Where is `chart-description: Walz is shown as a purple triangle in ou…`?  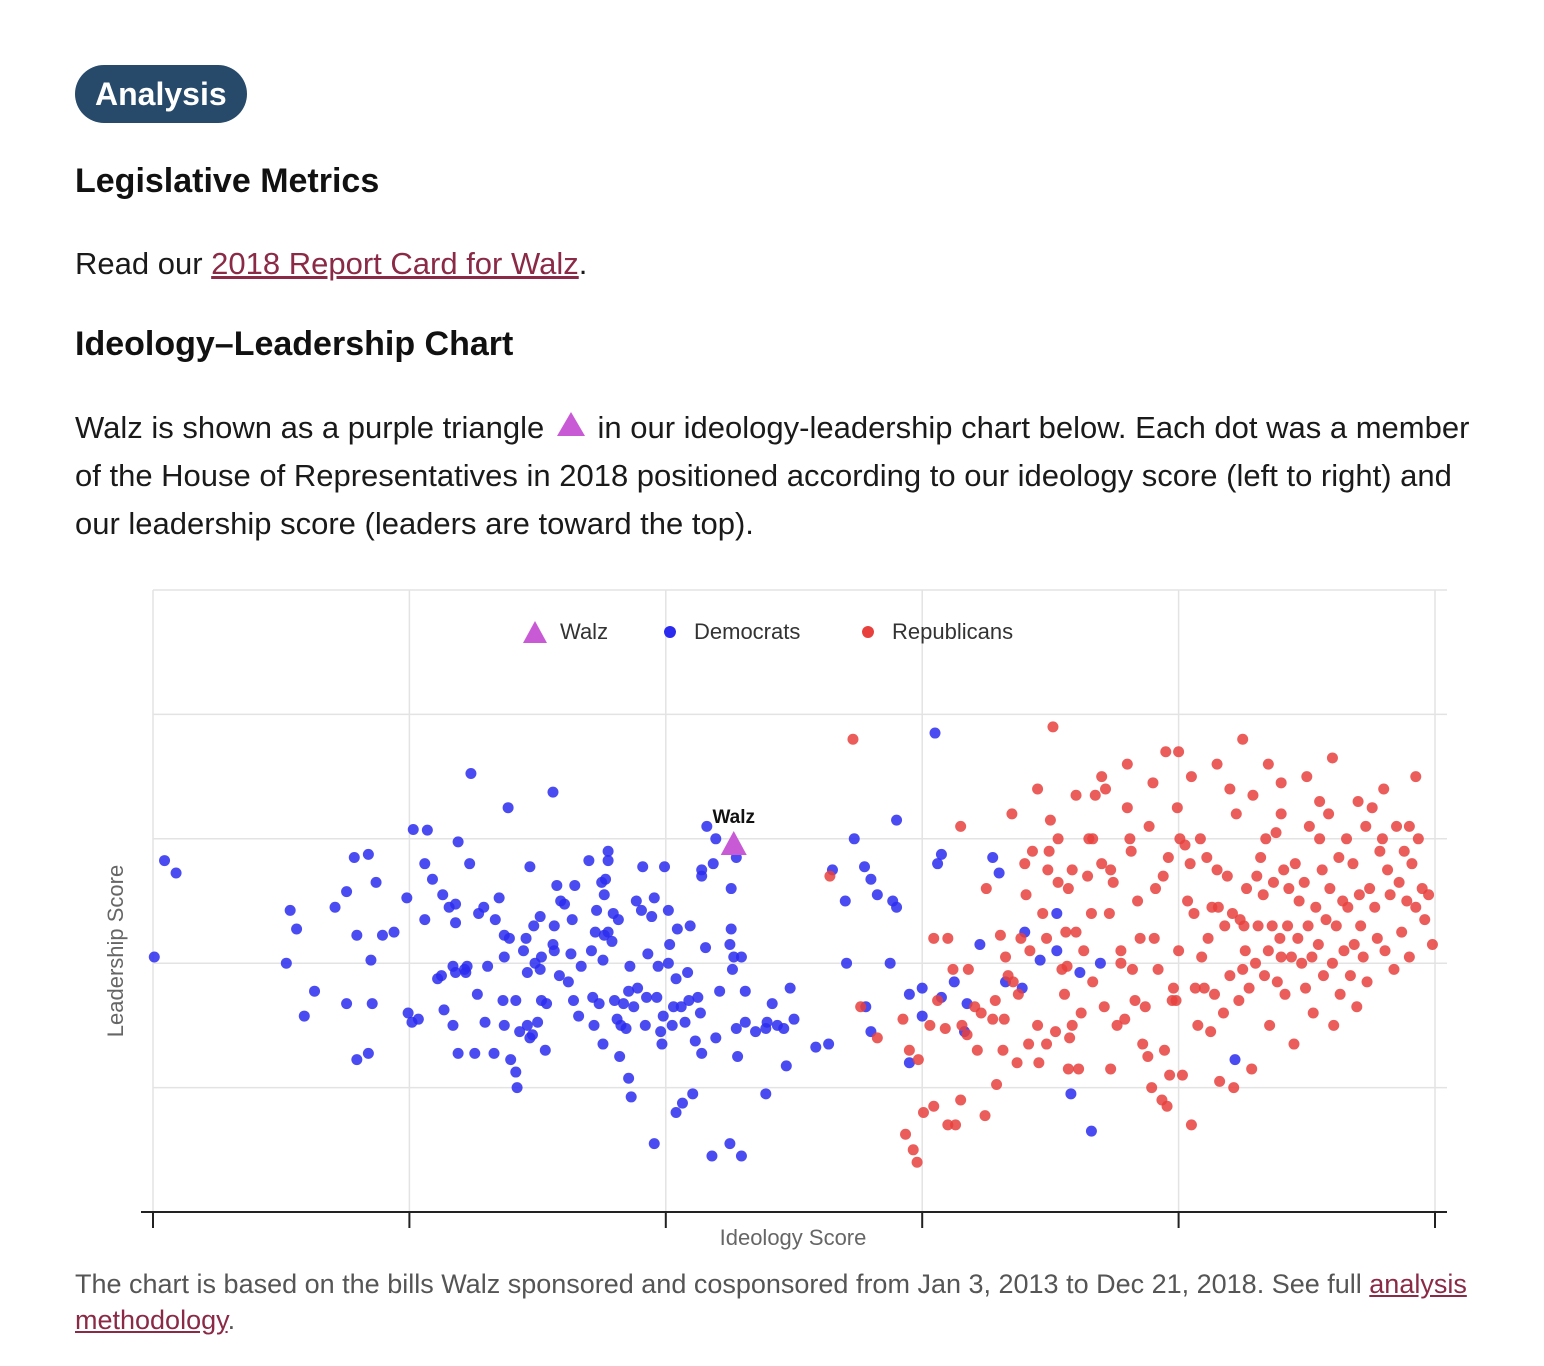 chart-description: Walz is shown as a purple triangle in ou… is located at coordinates (775, 476).